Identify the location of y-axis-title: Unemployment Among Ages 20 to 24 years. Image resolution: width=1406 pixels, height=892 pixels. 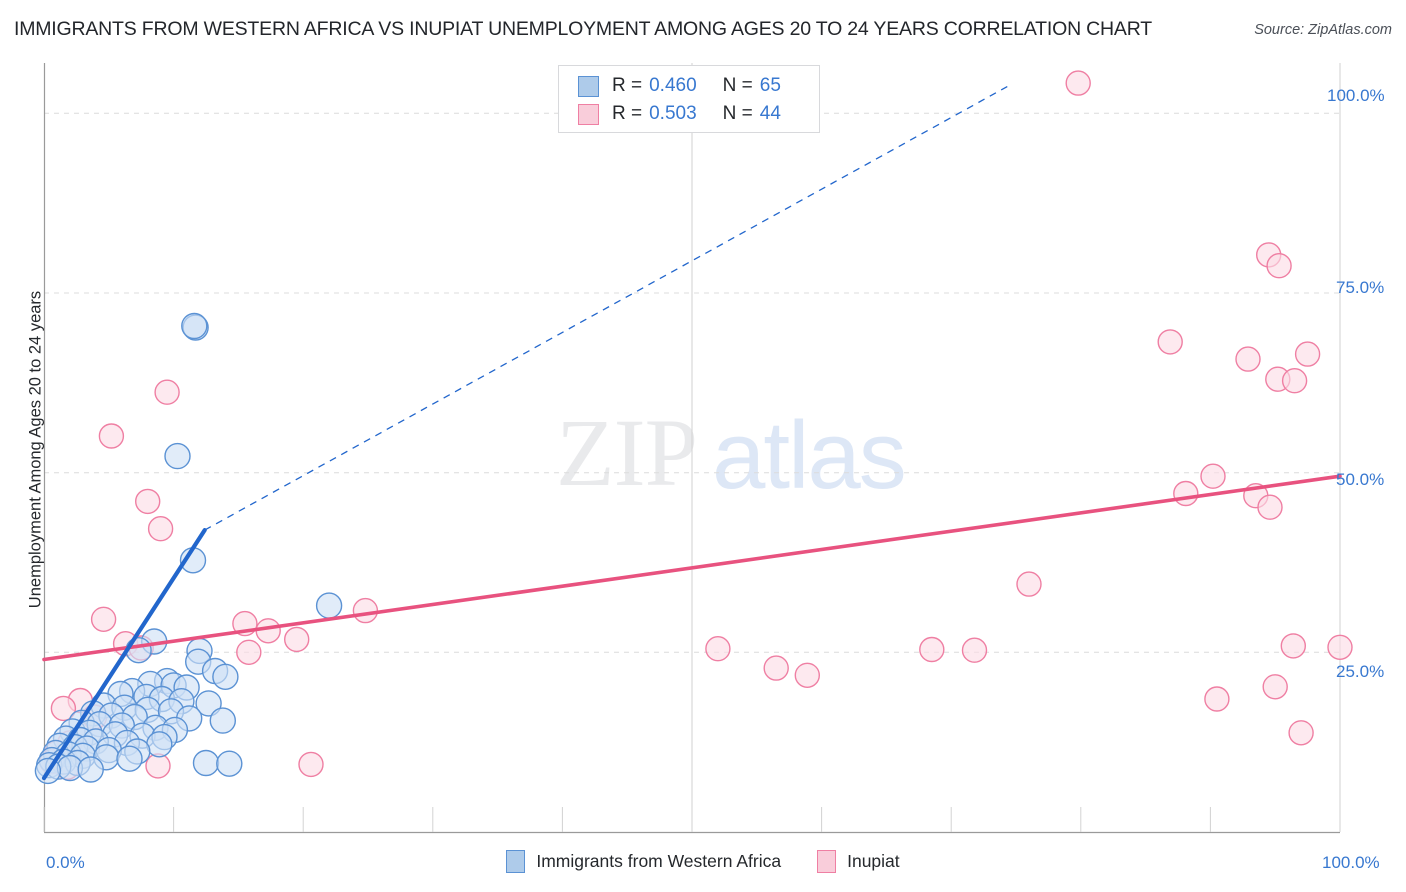
(35, 449).